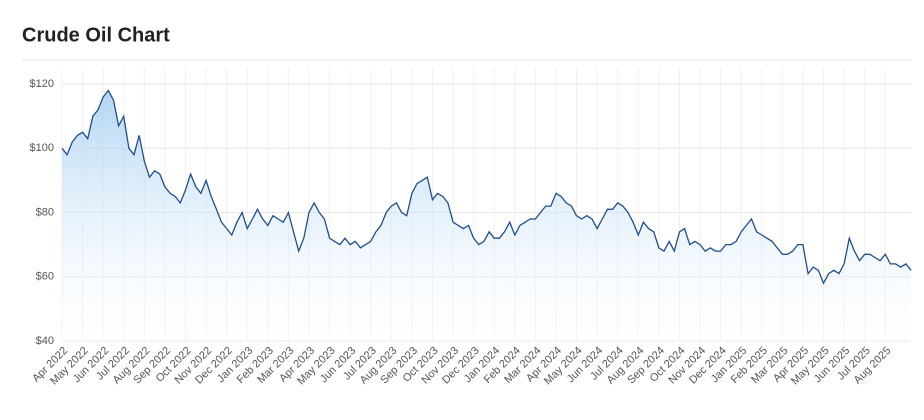 This screenshot has height=420, width=924. Describe the element at coordinates (45, 277) in the screenshot. I see `y-tick-label: $60` at that location.